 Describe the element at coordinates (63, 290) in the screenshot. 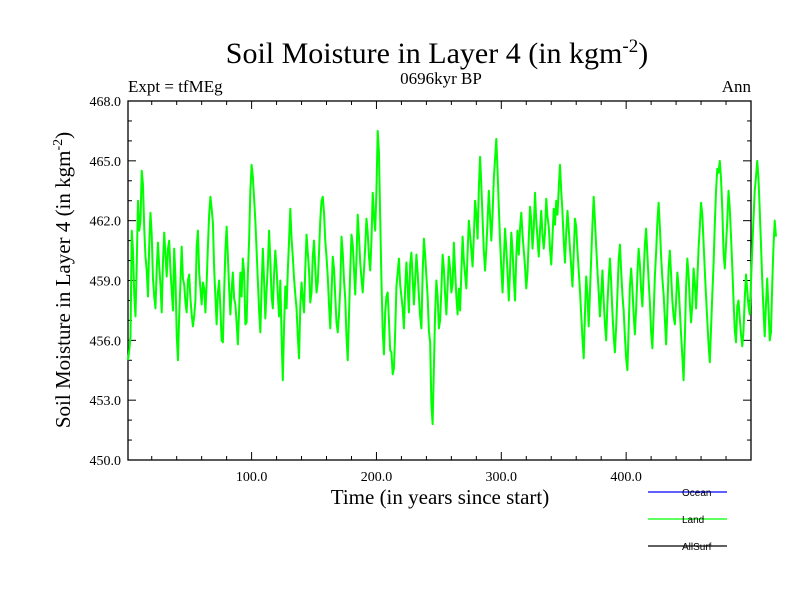

I see `y-axis-label-main: Soil Moisture in Layer 4 (in kgm` at that location.